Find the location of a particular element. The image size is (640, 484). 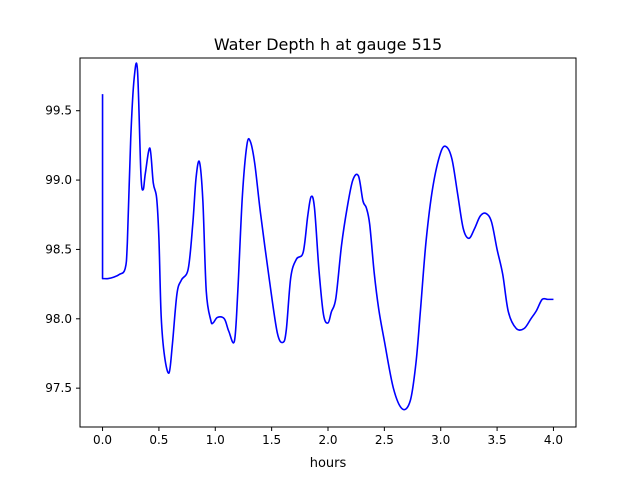

x-axis-label: hours is located at coordinates (328, 463).